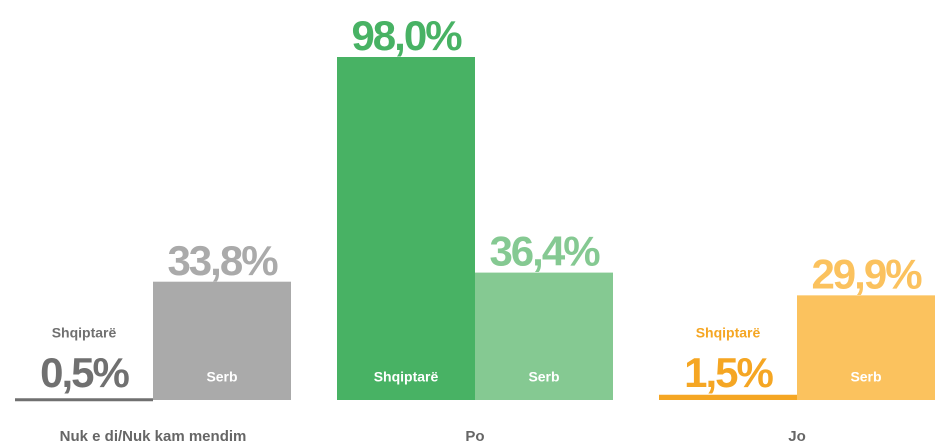 The image size is (938, 447). Describe the element at coordinates (797, 436) in the screenshot. I see `category-label: Jo` at that location.